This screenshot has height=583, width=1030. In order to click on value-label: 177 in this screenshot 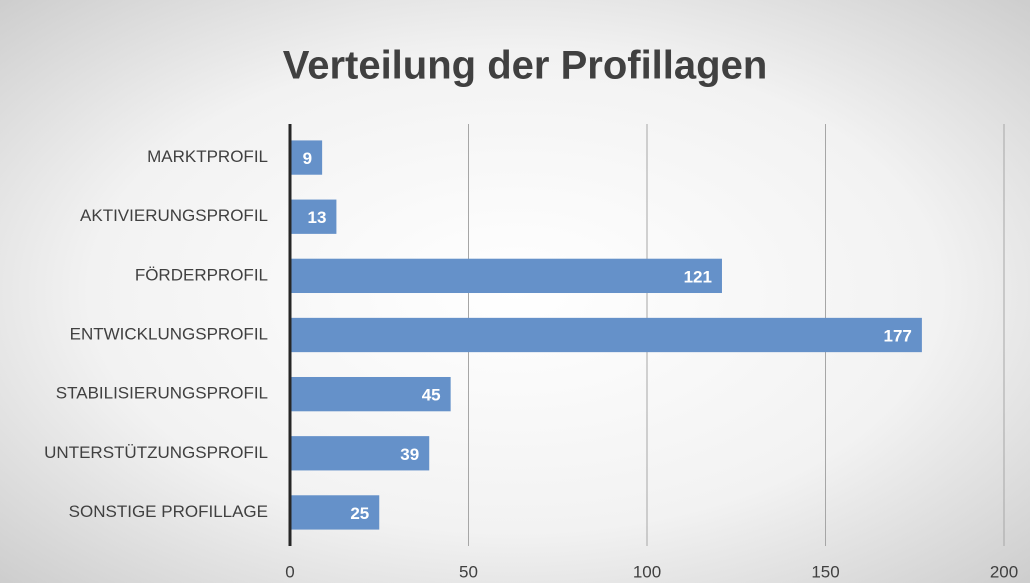, I will do `click(898, 335)`.